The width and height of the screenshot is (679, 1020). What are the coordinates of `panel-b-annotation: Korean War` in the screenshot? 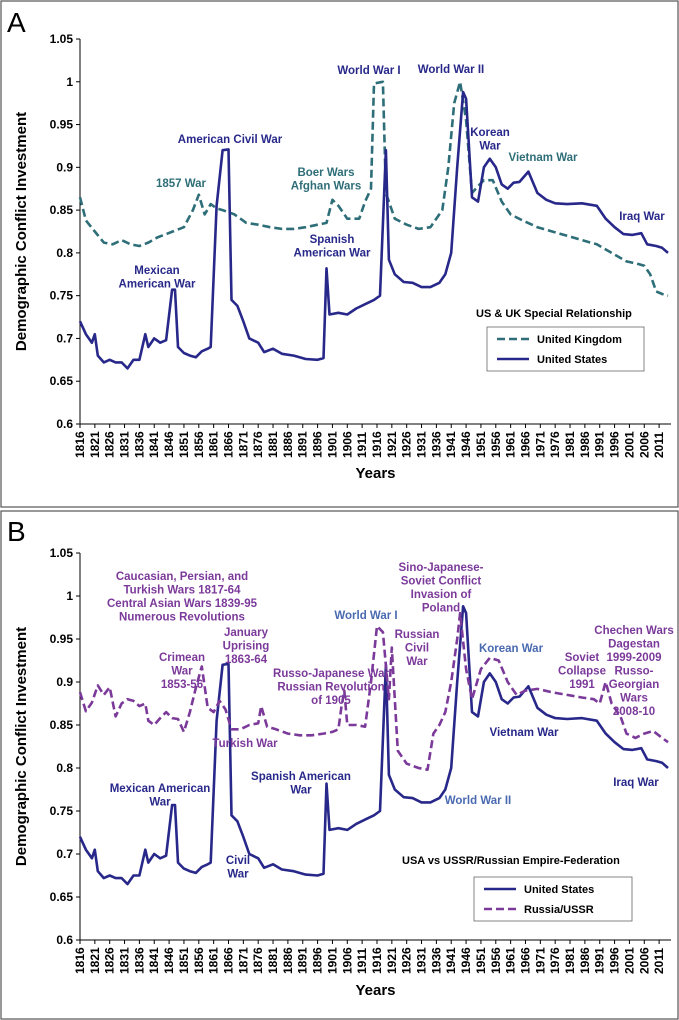 It's located at (511, 649).